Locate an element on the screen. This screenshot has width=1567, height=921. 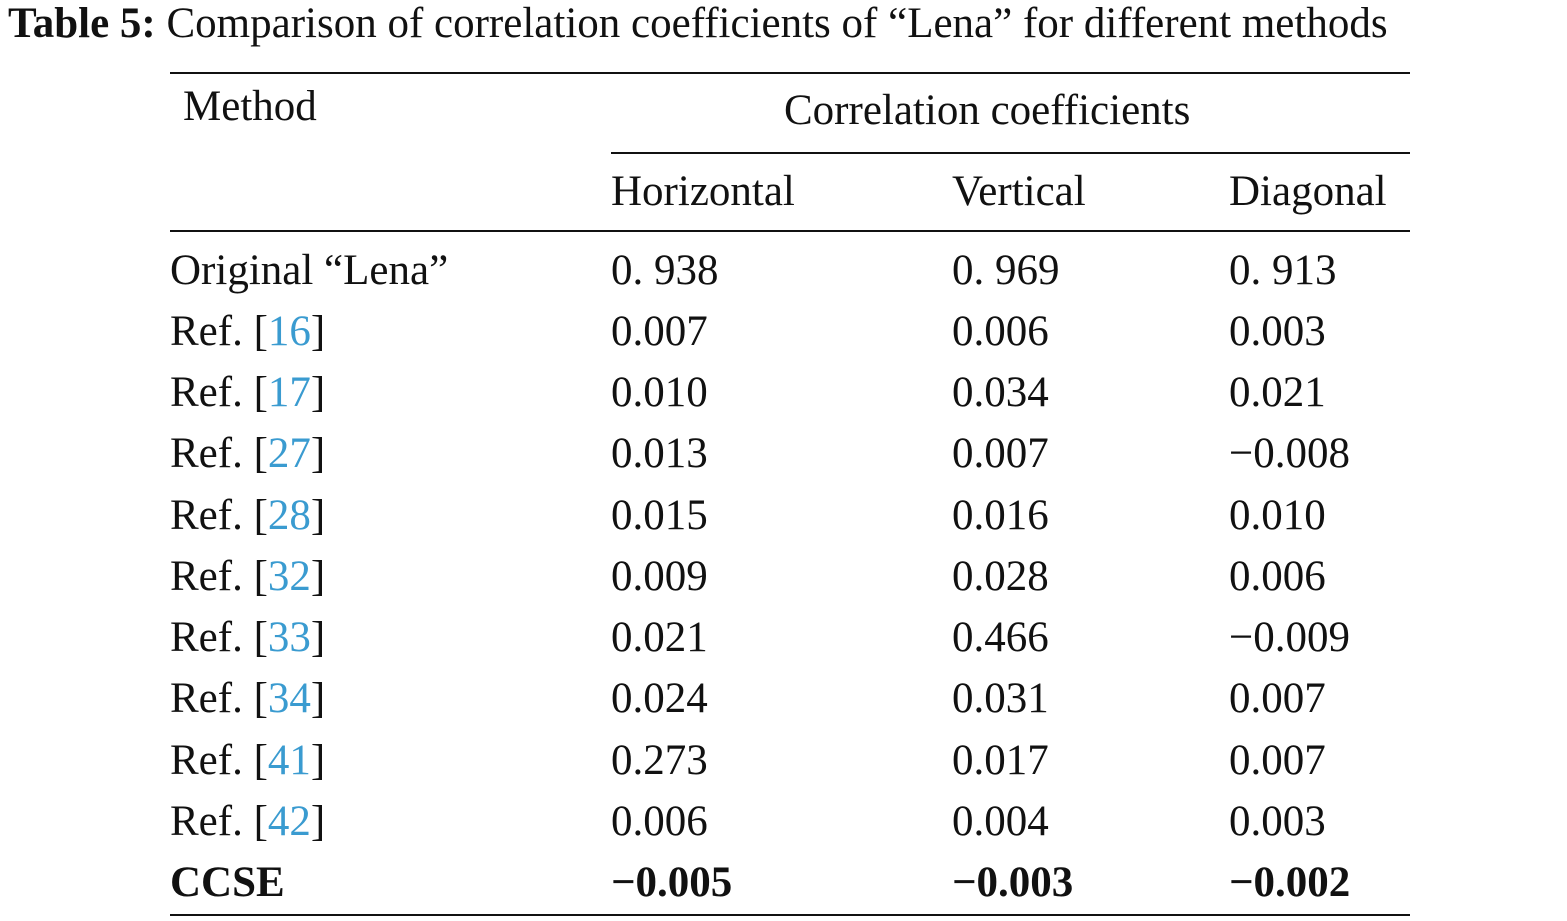
cell-horizontal: −0.005 is located at coordinates (672, 882).